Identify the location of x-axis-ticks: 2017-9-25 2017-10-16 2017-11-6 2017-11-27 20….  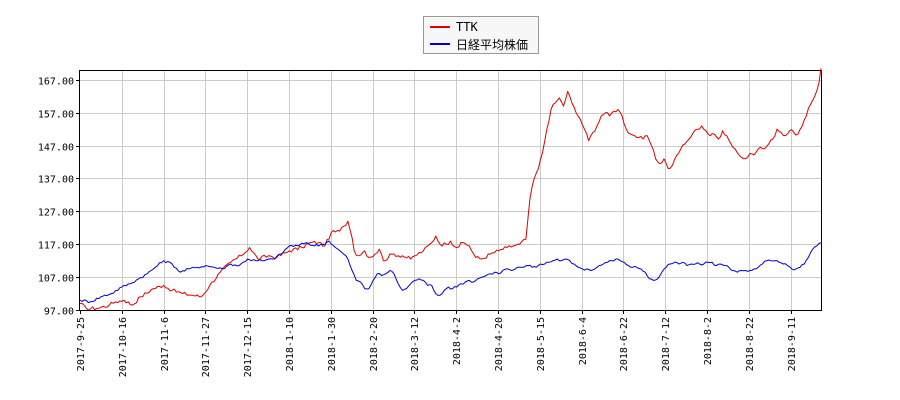
(437, 343).